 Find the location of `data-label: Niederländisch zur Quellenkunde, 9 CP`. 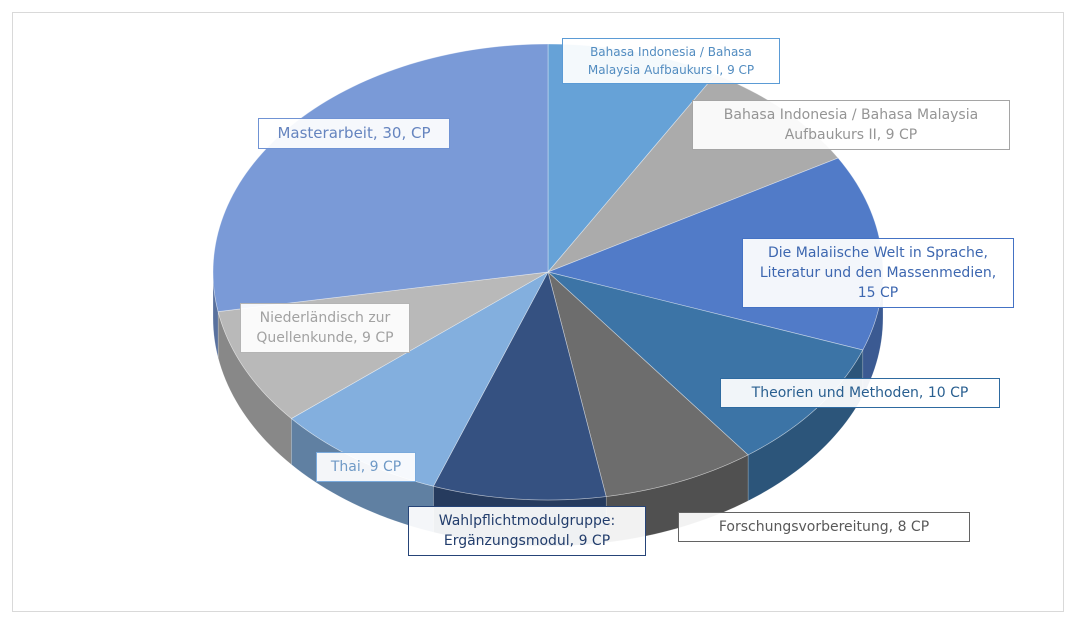

data-label: Niederländisch zur Quellenkunde, 9 CP is located at coordinates (325, 328).